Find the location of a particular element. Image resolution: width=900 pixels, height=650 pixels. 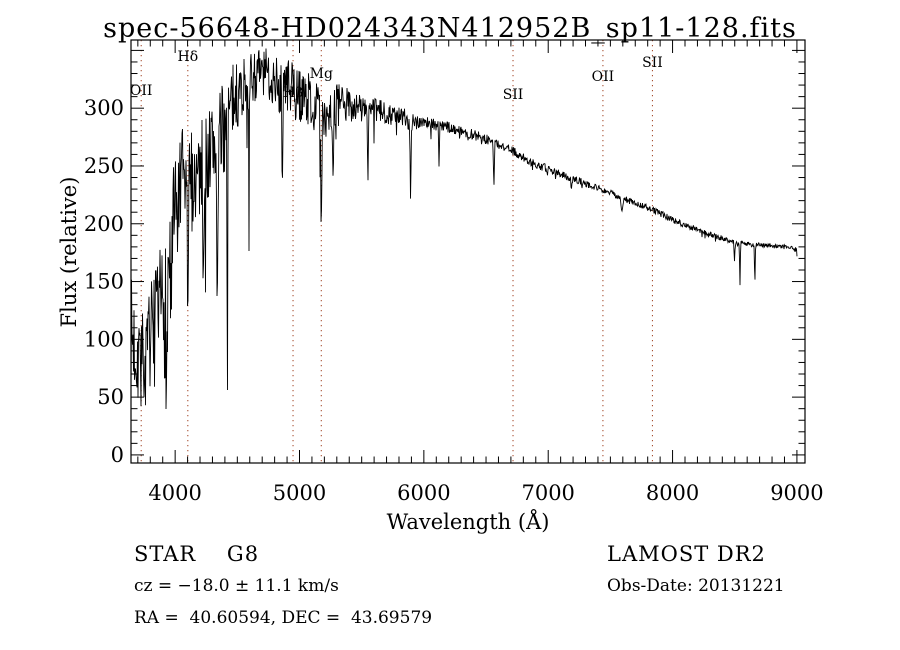

y-tick-label: 150 is located at coordinates (104, 282).